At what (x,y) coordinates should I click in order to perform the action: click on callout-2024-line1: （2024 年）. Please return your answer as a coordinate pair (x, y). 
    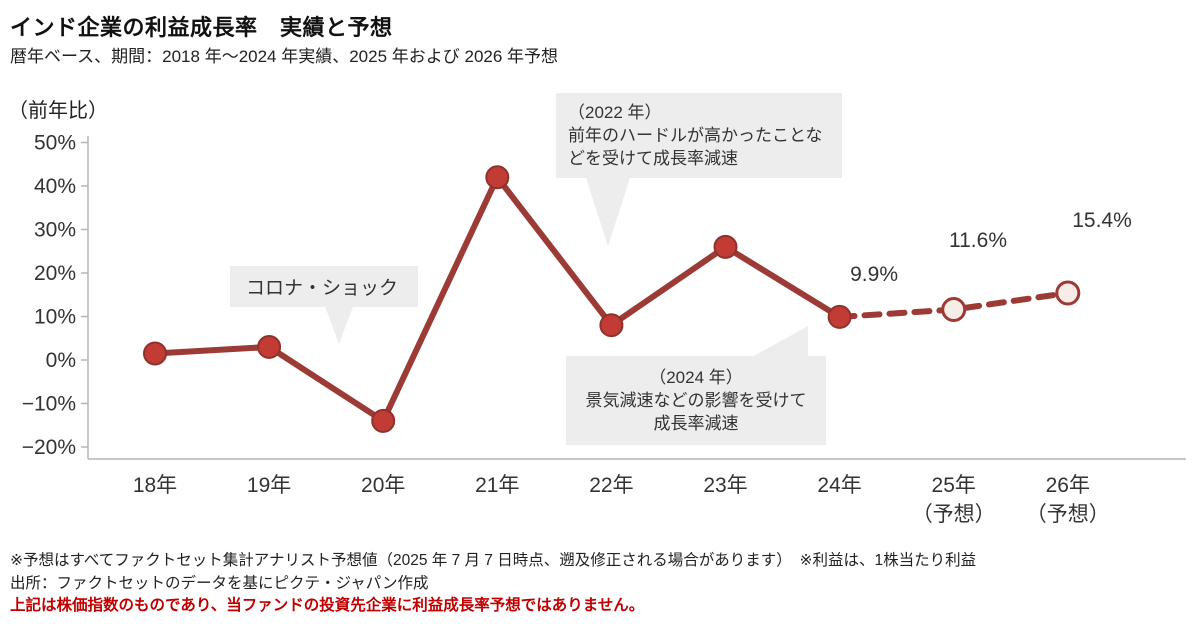
    Looking at the image, I should click on (696, 377).